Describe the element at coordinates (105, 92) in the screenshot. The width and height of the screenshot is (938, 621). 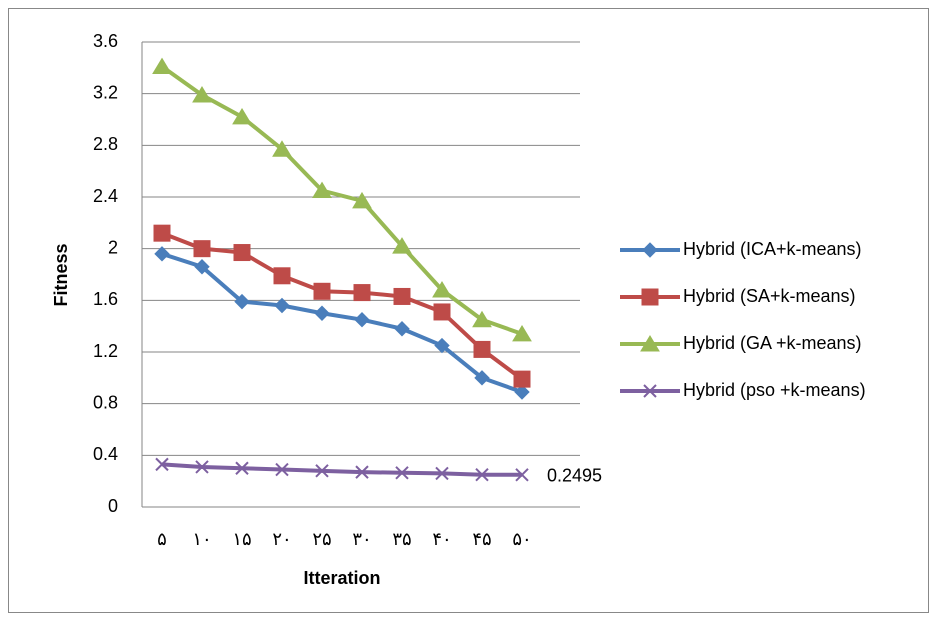
I see `y-tick-label: 3.2` at that location.